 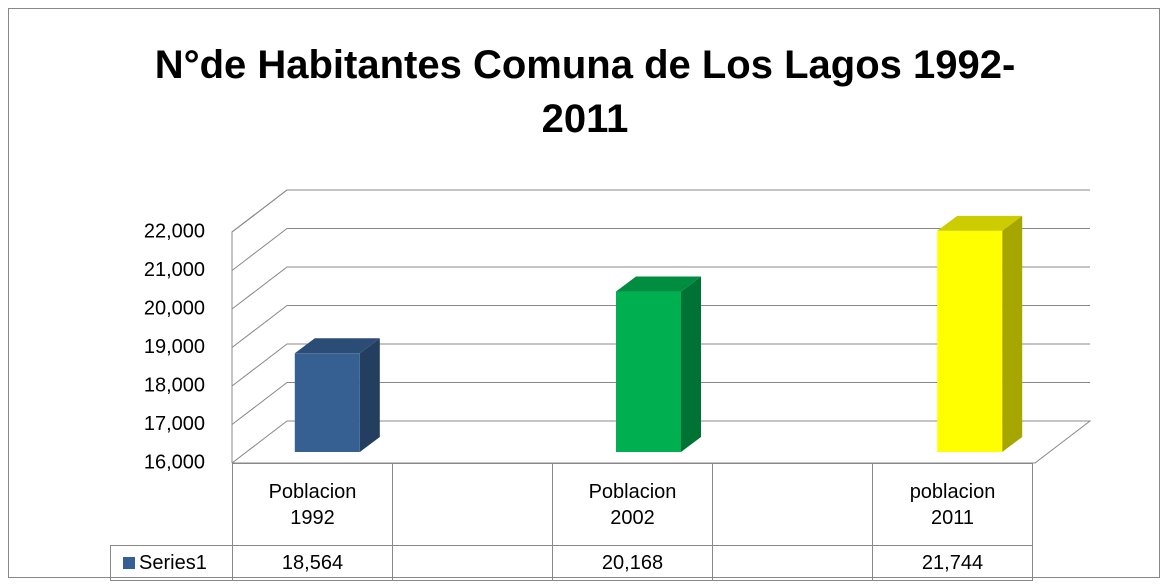 I want to click on y-tick-label: 17,000, so click(x=174, y=424).